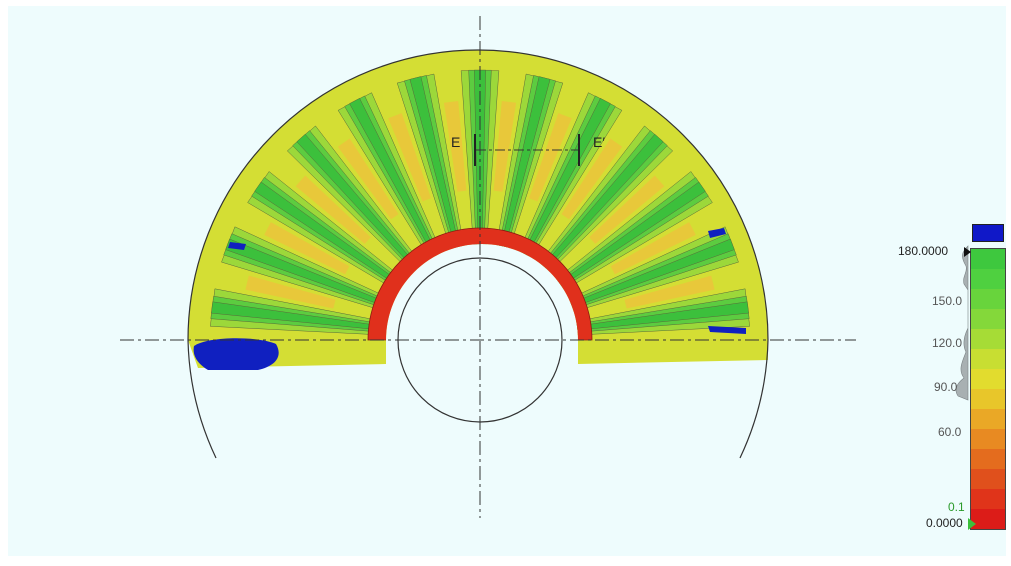 This screenshot has width=1011, height=566. What do you see at coordinates (947, 301) in the screenshot?
I see `legend-tick-150: 150.0` at bounding box center [947, 301].